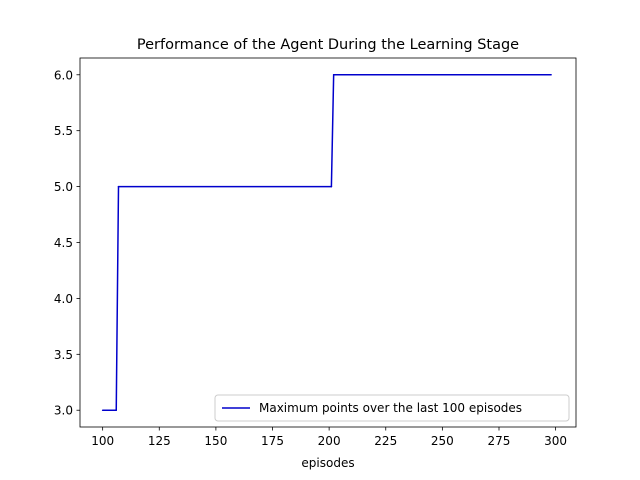 Image resolution: width=640 pixels, height=480 pixels. I want to click on x-tick-label: 125, so click(159, 441).